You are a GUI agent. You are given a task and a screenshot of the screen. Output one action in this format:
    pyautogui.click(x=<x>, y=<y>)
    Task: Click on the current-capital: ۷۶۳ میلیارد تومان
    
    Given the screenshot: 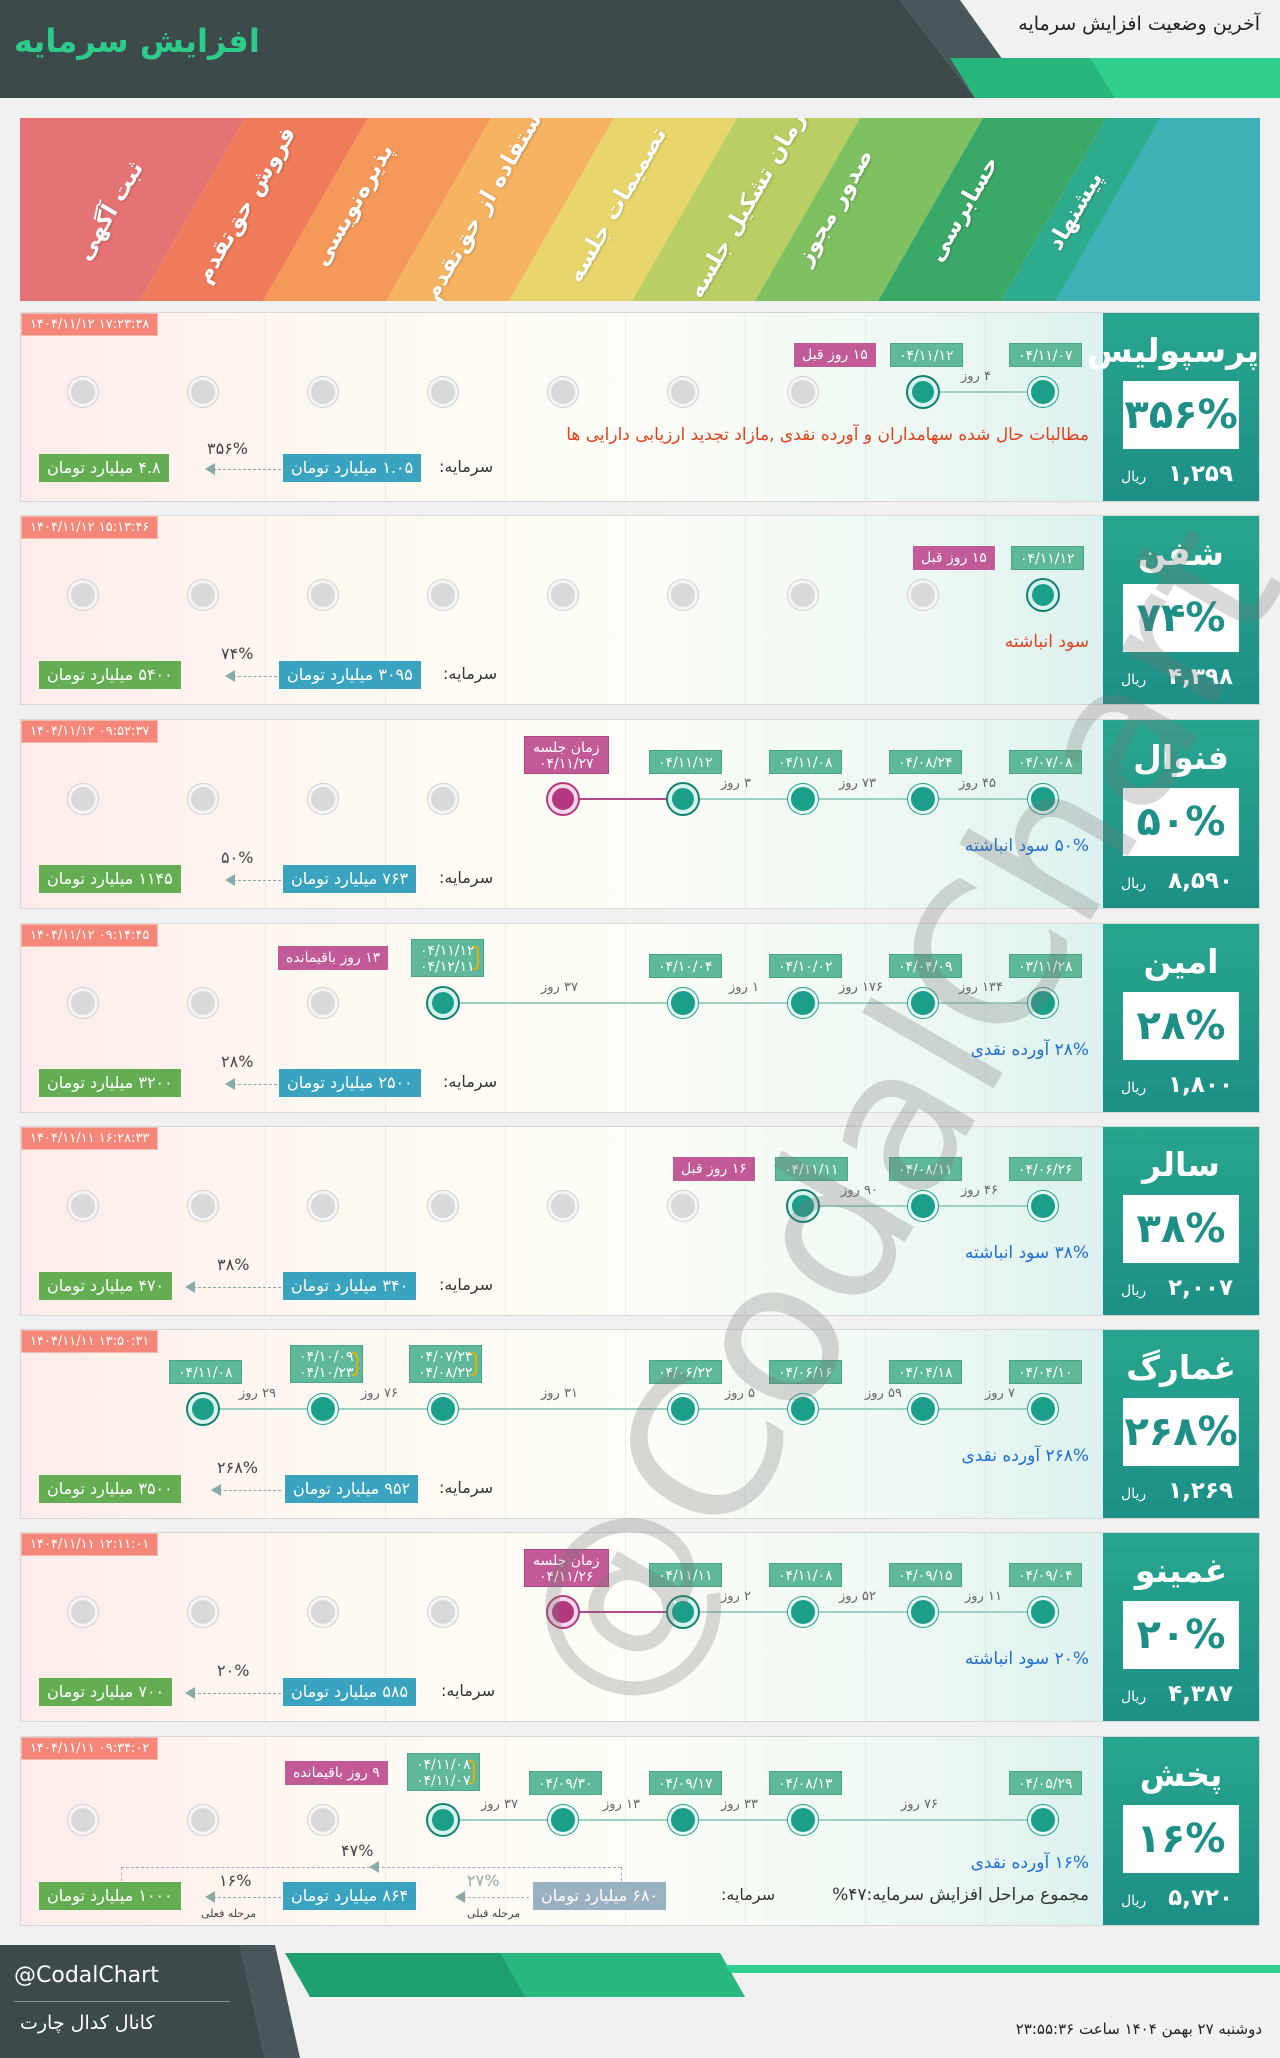 What is the action you would take?
    pyautogui.click(x=350, y=879)
    